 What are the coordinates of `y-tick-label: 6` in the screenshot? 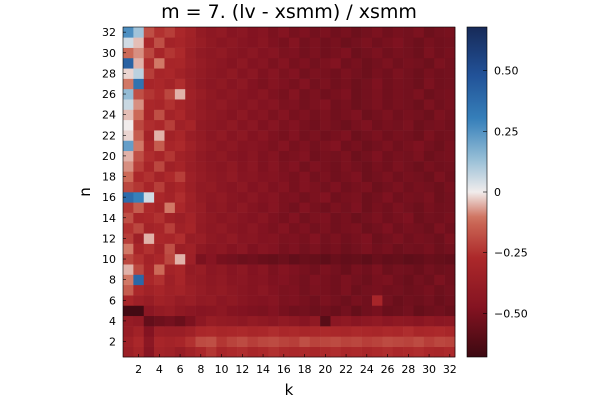 It's located at (112, 300).